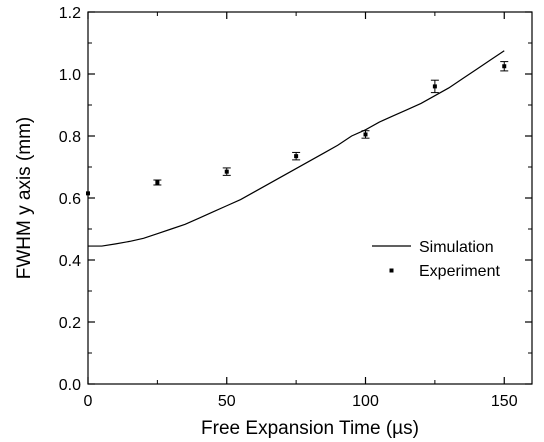 Image resolution: width=544 pixels, height=442 pixels. I want to click on y-tick-label: 0.6, so click(70, 199).